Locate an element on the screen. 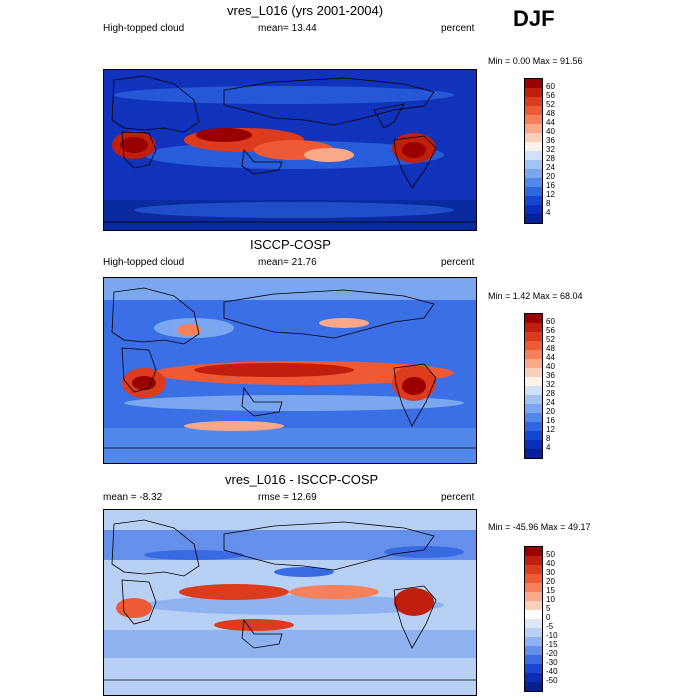 Image resolution: width=700 pixels, height=700 pixels. center-label: mean= 13.44 is located at coordinates (287, 28).